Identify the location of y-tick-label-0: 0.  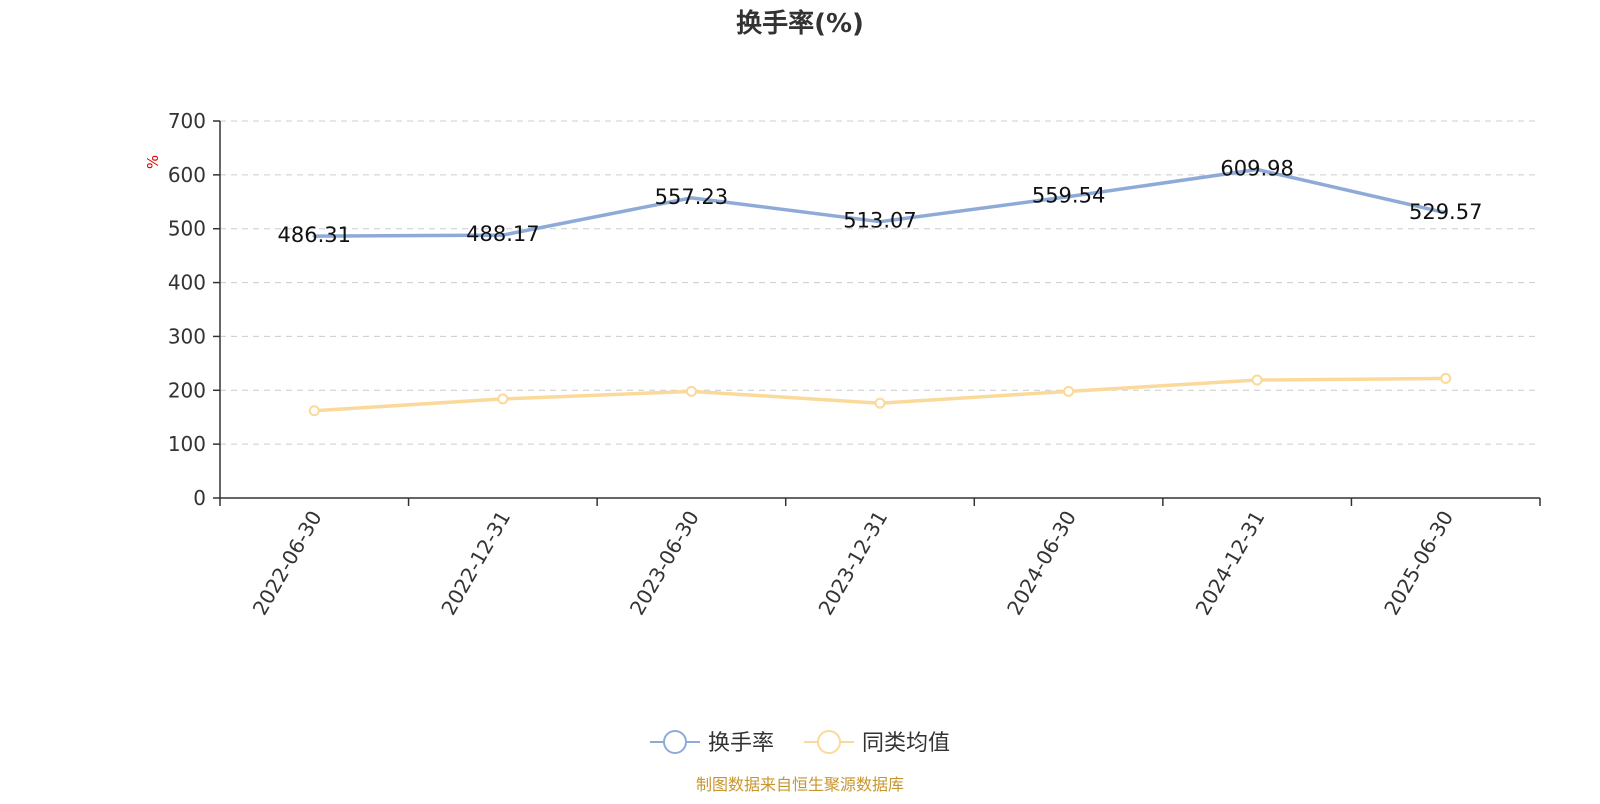
(199, 498).